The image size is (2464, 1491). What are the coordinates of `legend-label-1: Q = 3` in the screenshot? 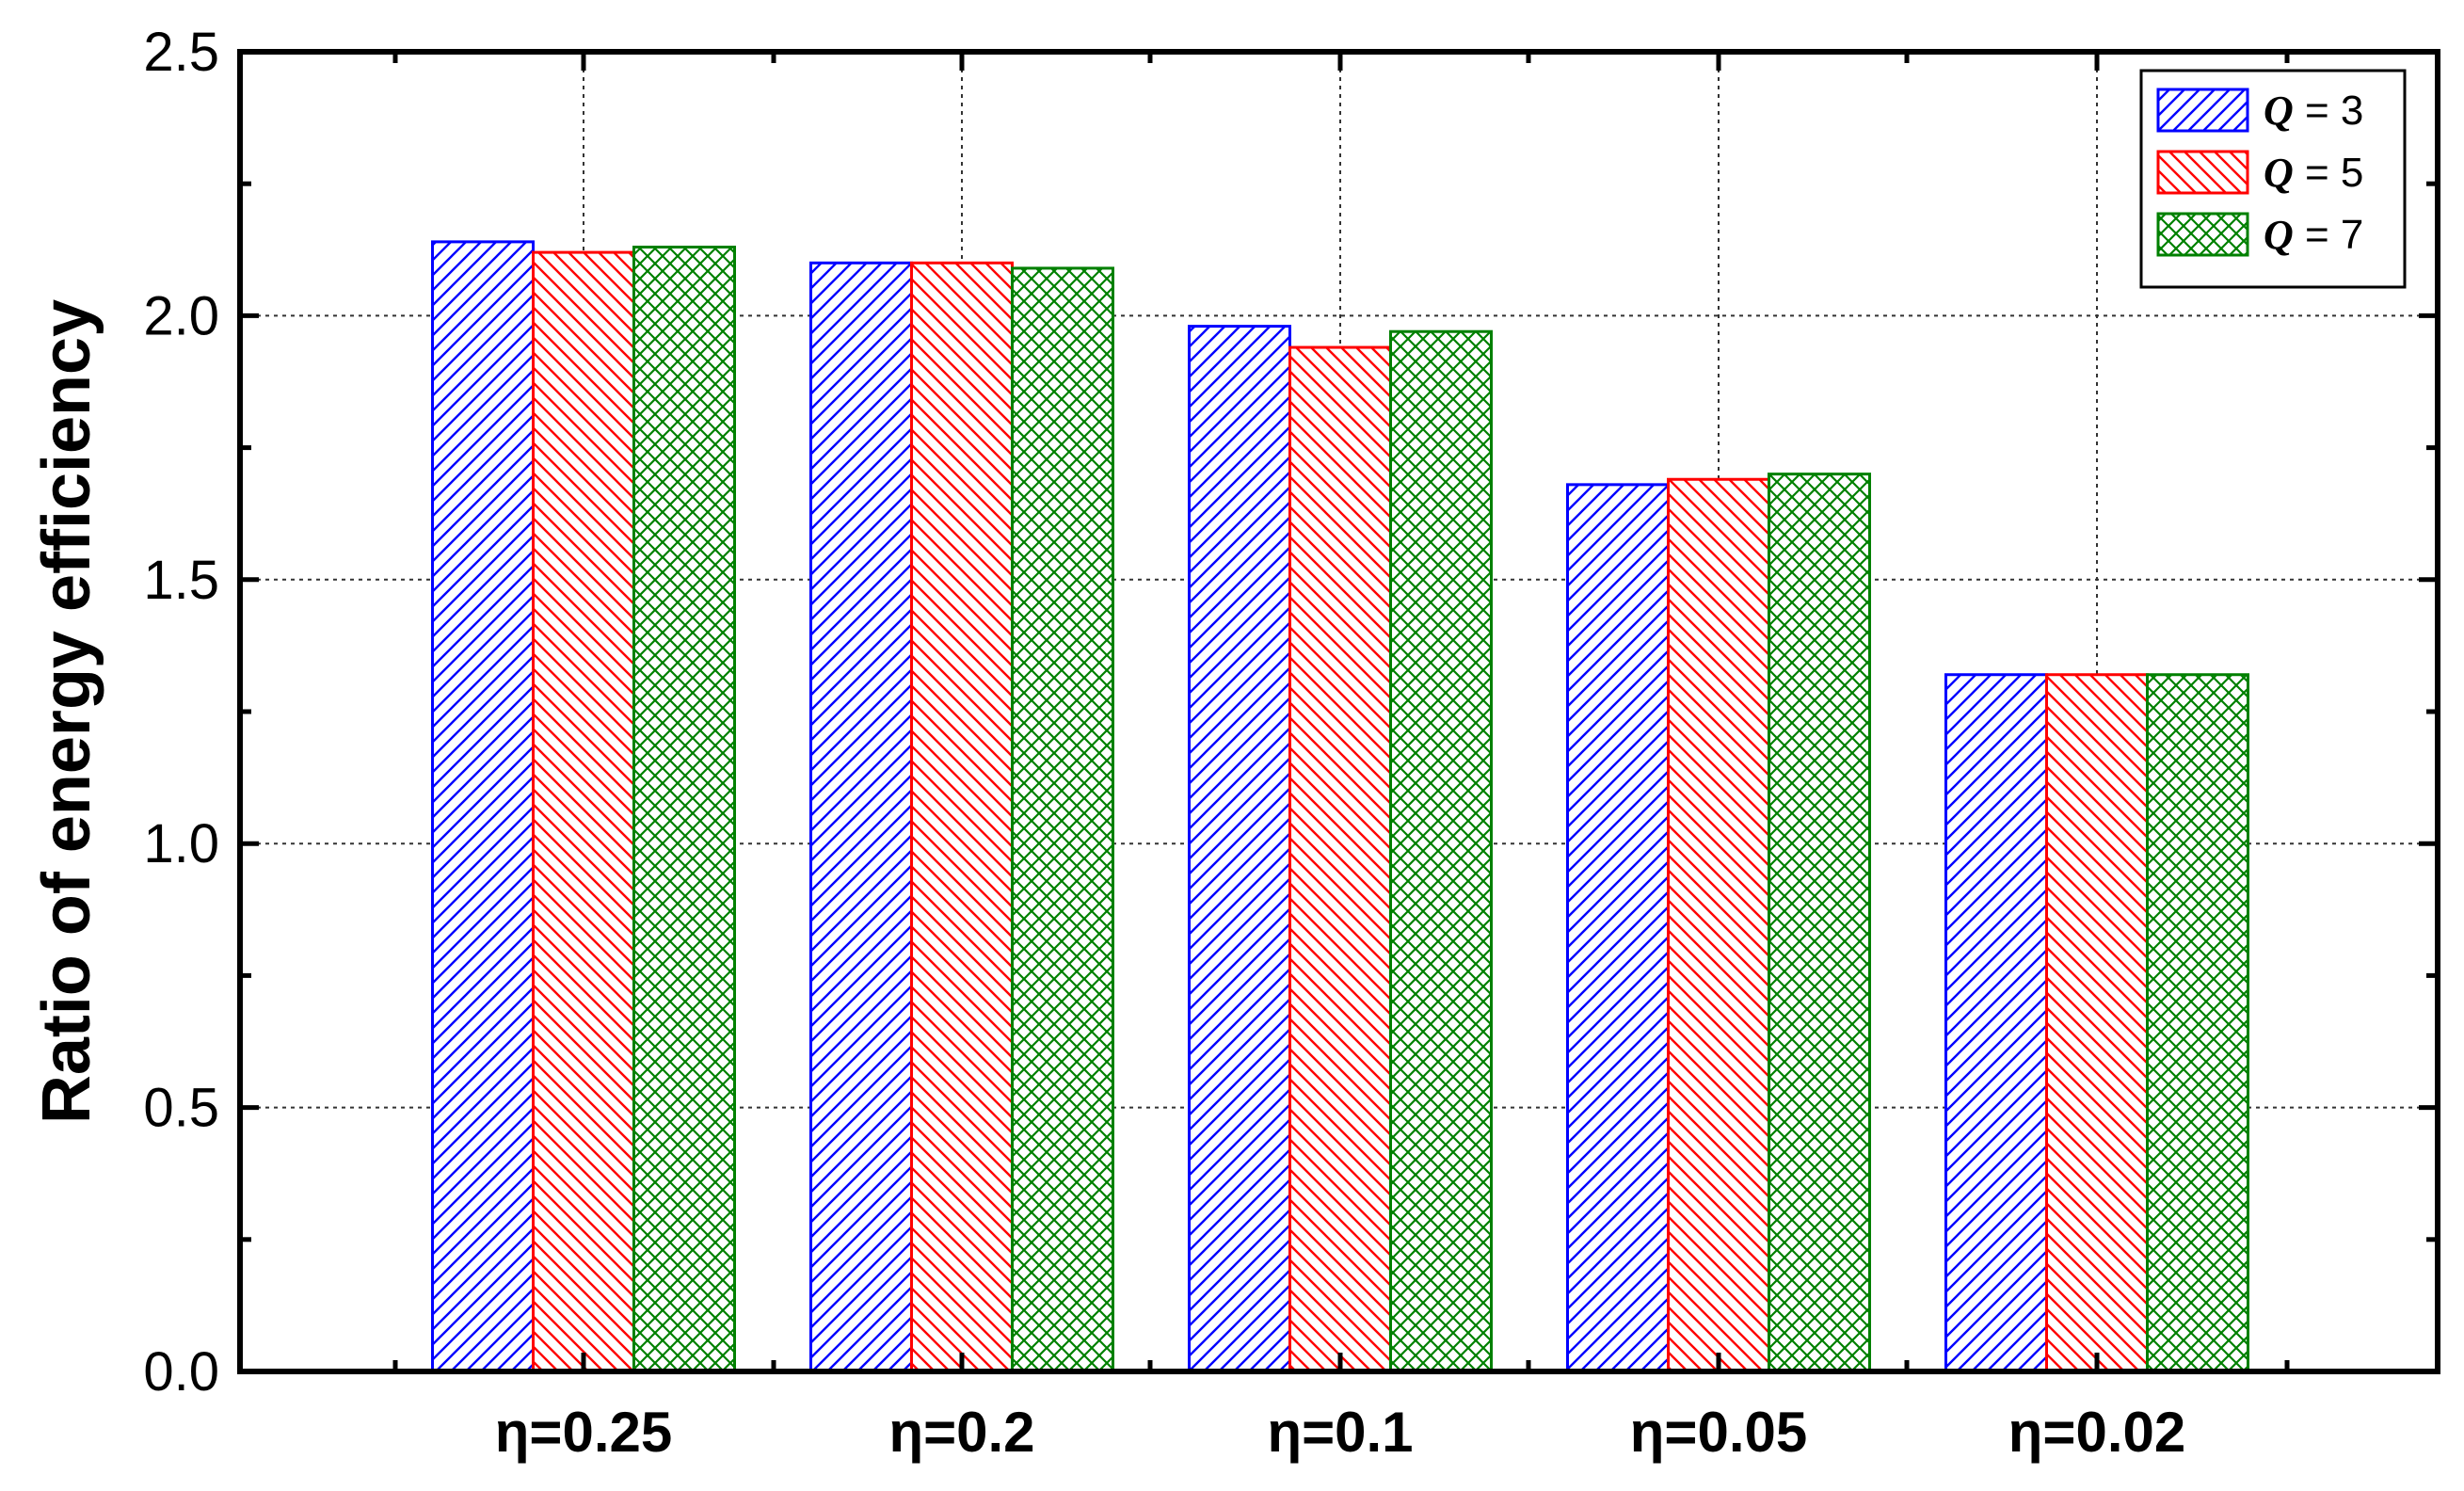 It's located at (2313, 111).